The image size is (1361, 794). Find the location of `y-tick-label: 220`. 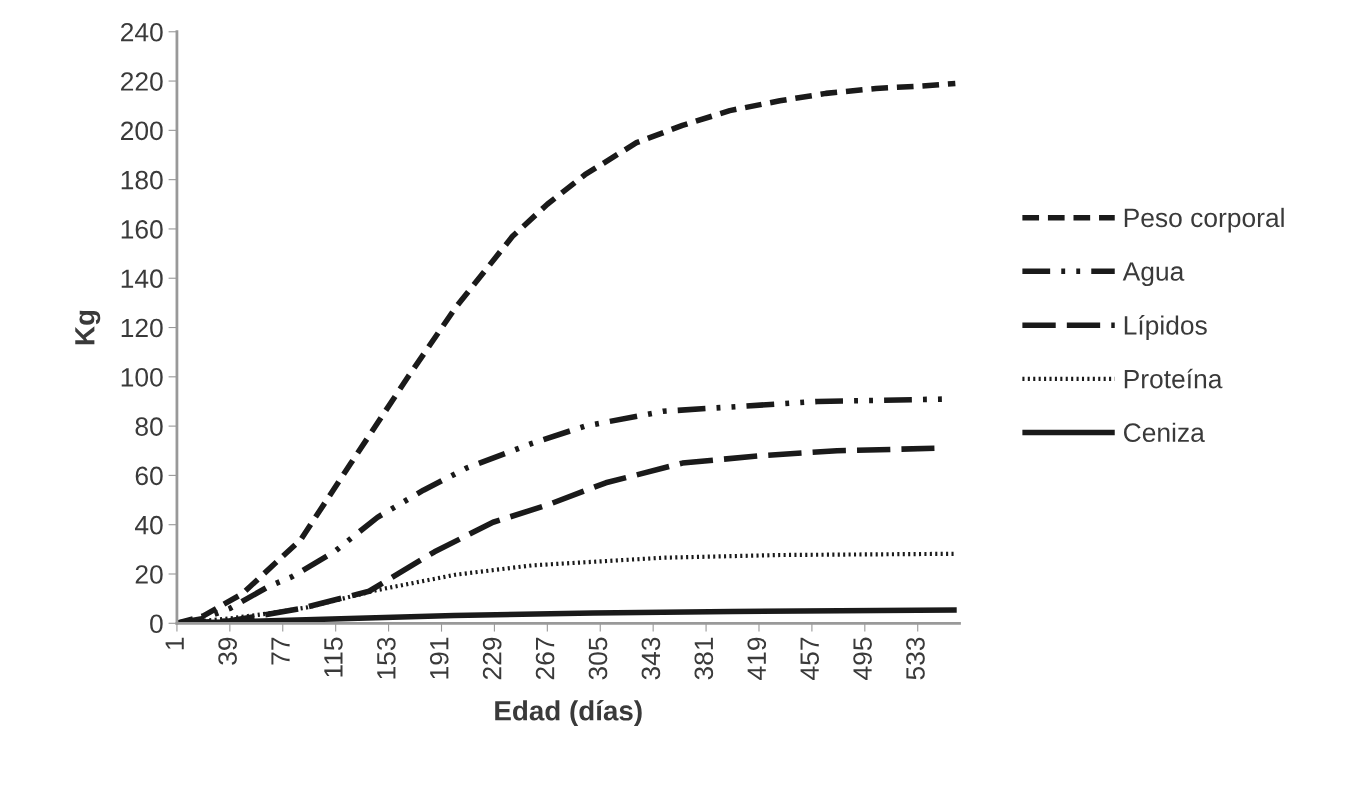

y-tick-label: 220 is located at coordinates (142, 81).